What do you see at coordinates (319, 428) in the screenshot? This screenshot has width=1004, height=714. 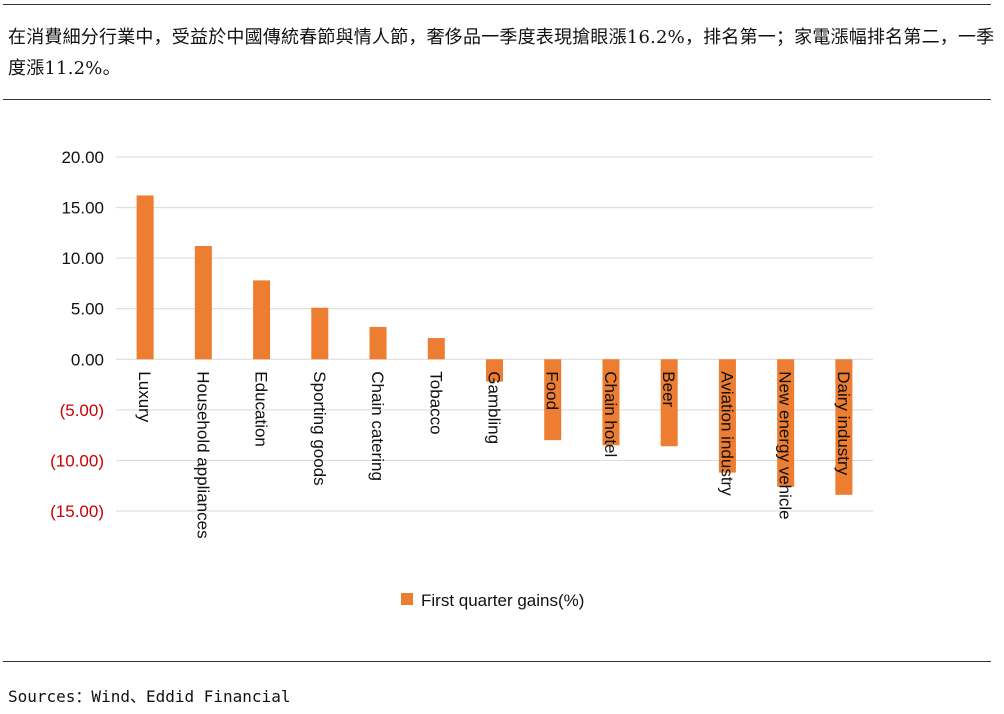 I see `category-label: Sporting goods` at bounding box center [319, 428].